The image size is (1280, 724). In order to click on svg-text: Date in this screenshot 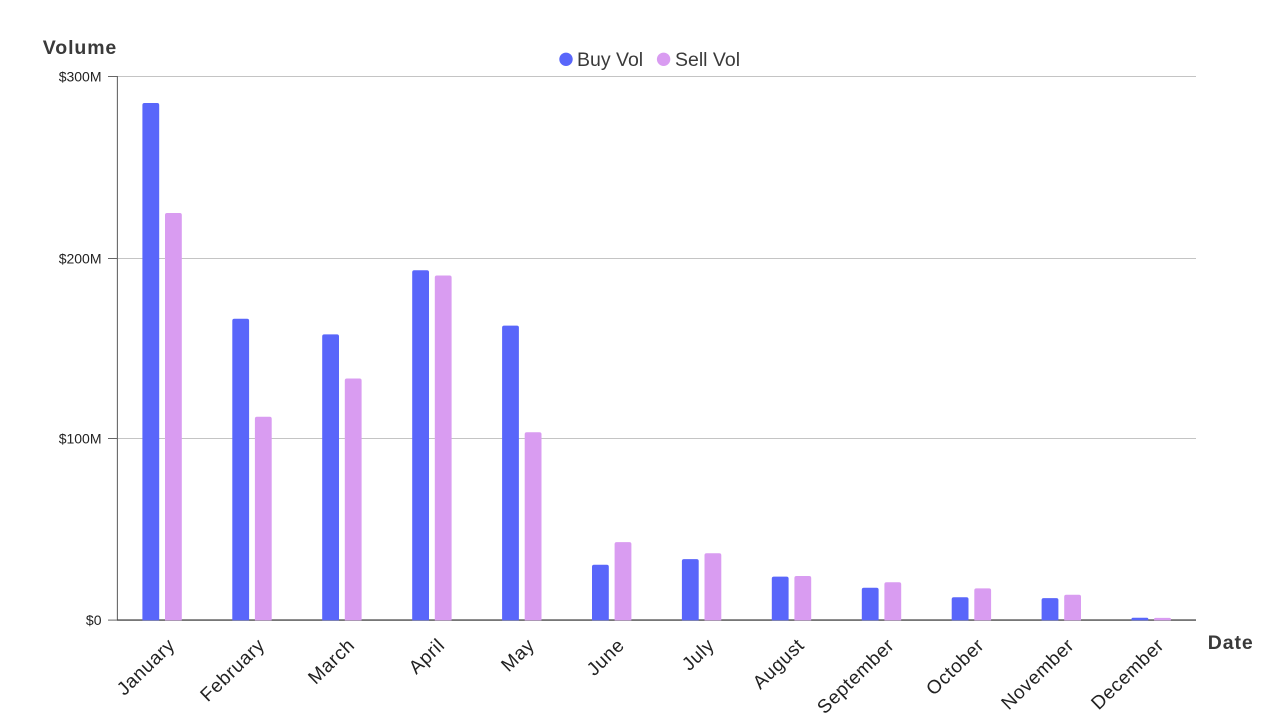, I will do `click(1231, 643)`.